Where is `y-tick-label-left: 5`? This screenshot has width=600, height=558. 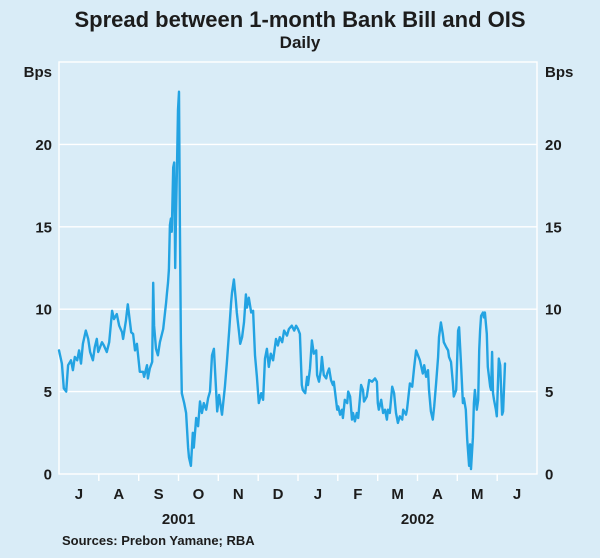
y-tick-label-left: 5 is located at coordinates (48, 392).